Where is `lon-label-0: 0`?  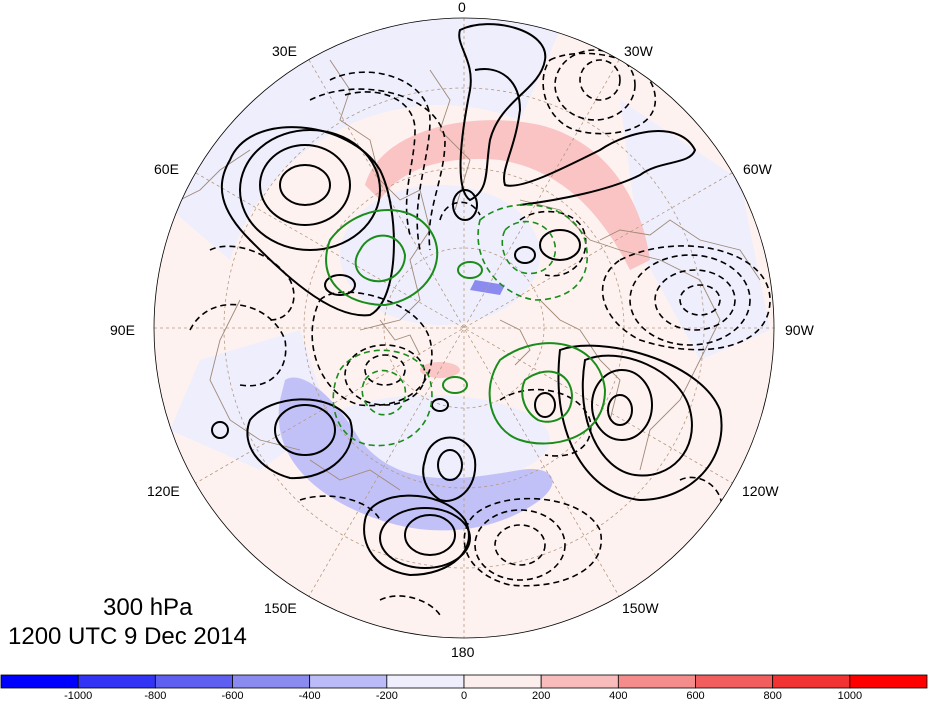 lon-label-0: 0 is located at coordinates (462, 7).